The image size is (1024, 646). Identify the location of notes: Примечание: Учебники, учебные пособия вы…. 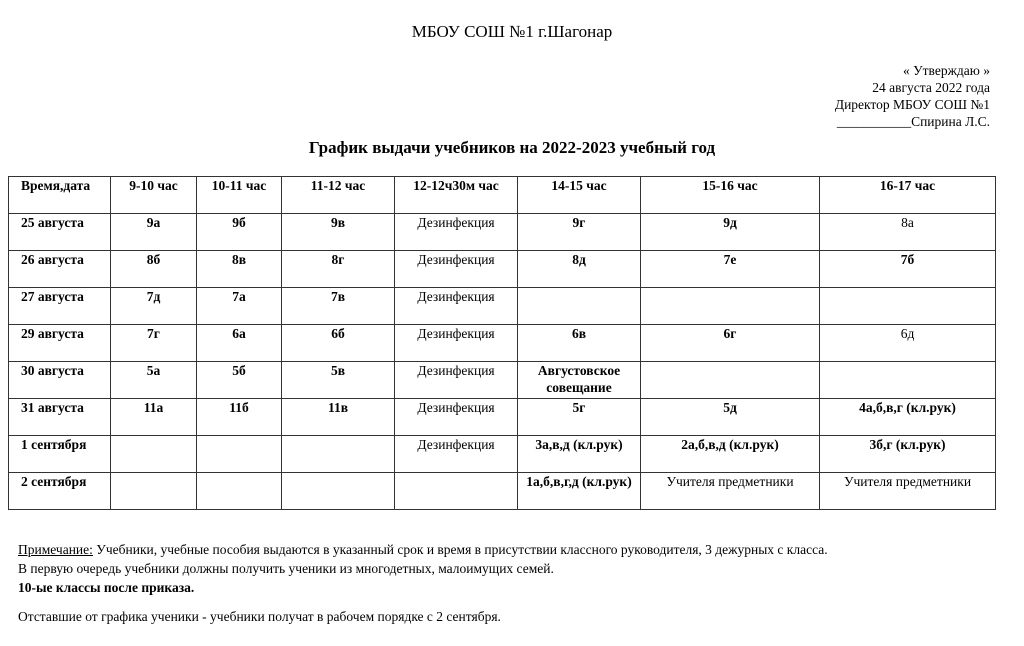
(423, 583).